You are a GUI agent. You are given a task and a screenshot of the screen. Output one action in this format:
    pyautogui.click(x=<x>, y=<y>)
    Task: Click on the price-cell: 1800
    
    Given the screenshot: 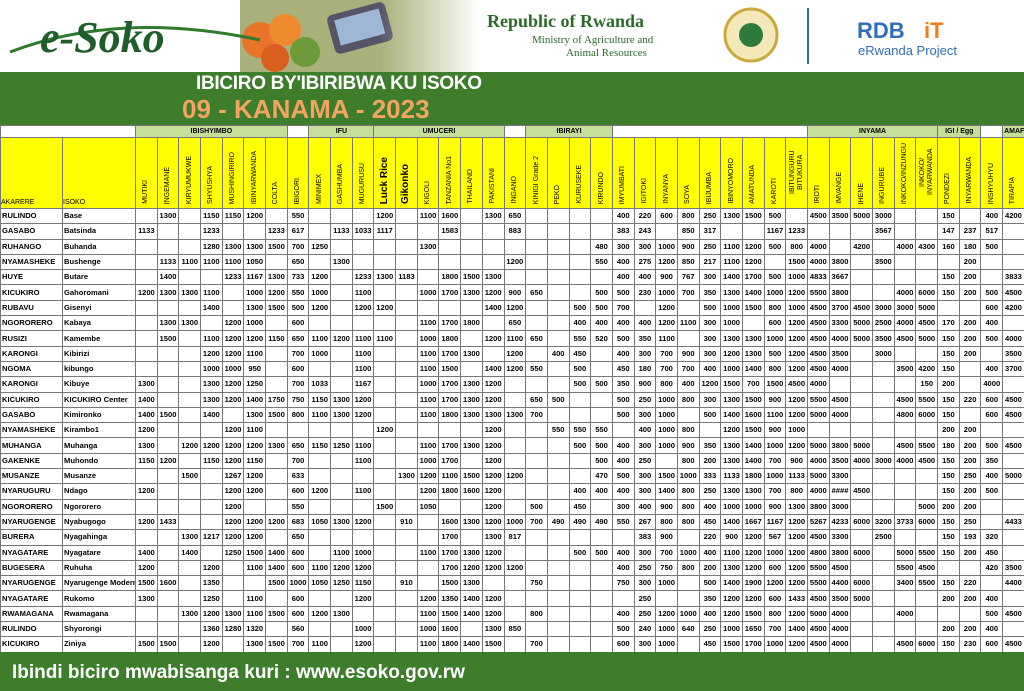 What is the action you would take?
    pyautogui.click(x=450, y=338)
    